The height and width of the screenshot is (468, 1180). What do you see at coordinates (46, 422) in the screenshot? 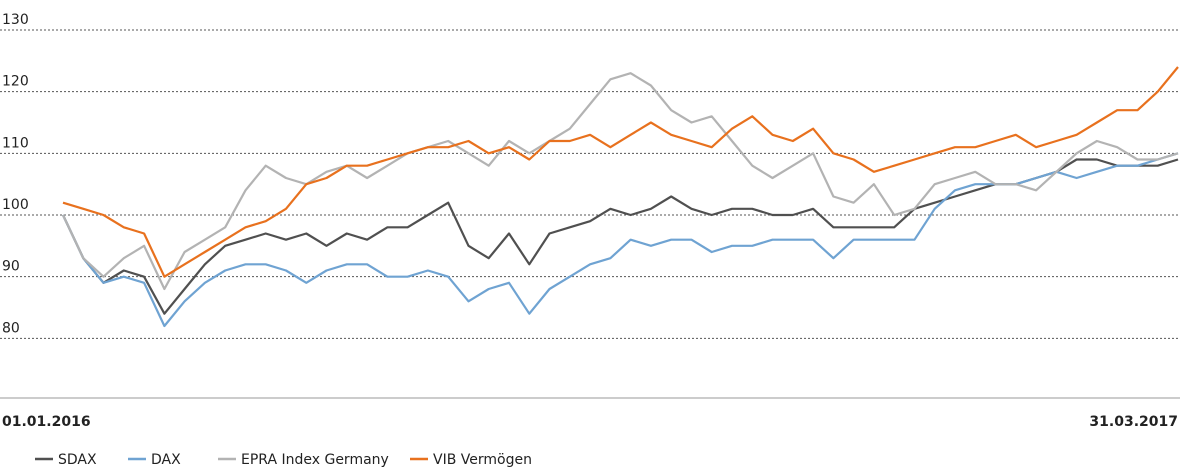
I see `x-tick-label: 01.01.2016` at bounding box center [46, 422].